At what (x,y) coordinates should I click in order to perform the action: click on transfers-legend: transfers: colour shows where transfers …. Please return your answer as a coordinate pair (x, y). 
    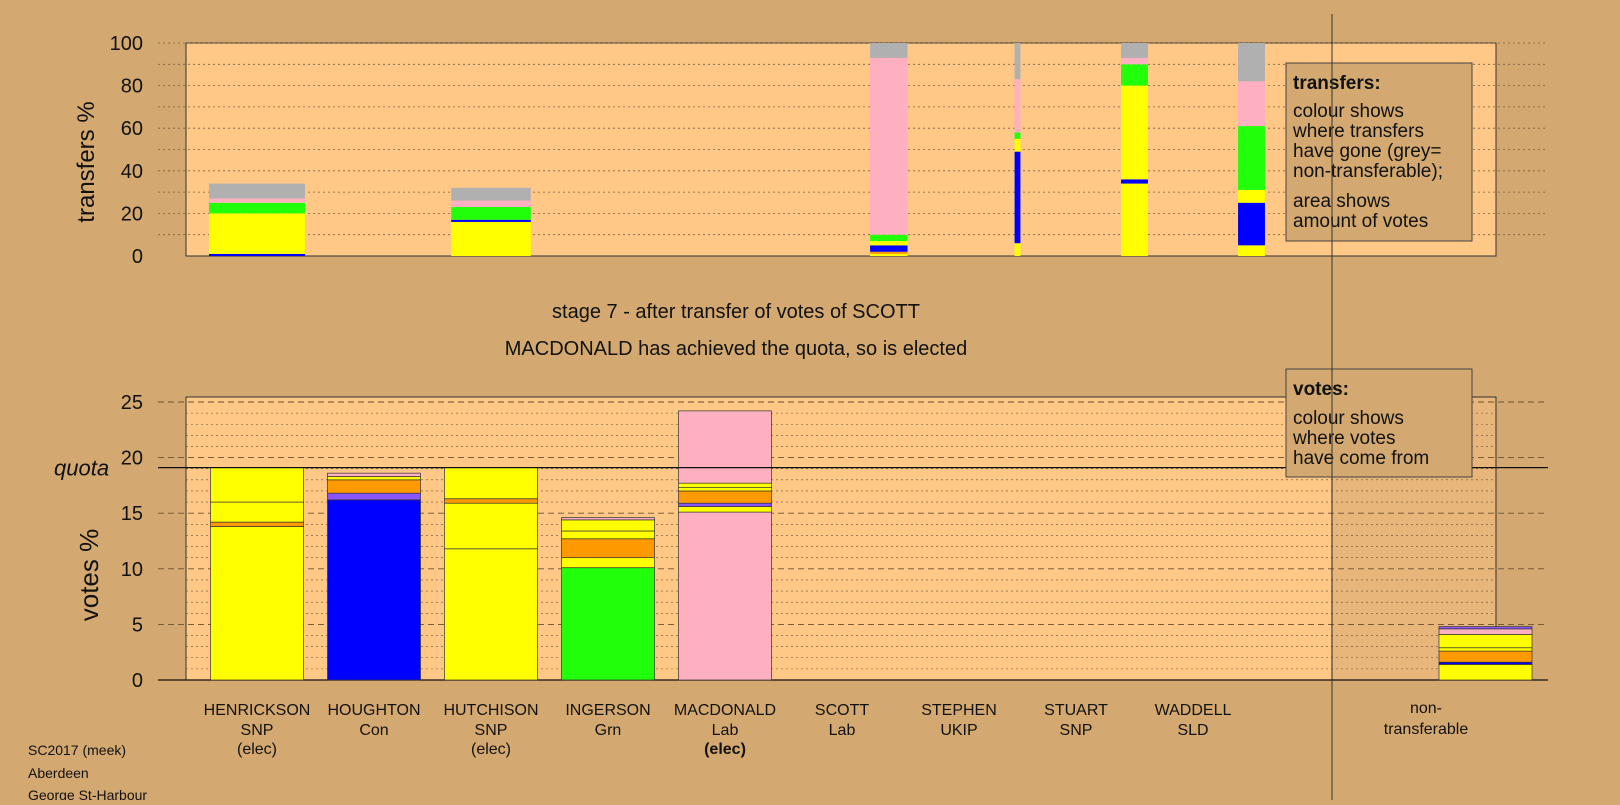
    Looking at the image, I should click on (1379, 152).